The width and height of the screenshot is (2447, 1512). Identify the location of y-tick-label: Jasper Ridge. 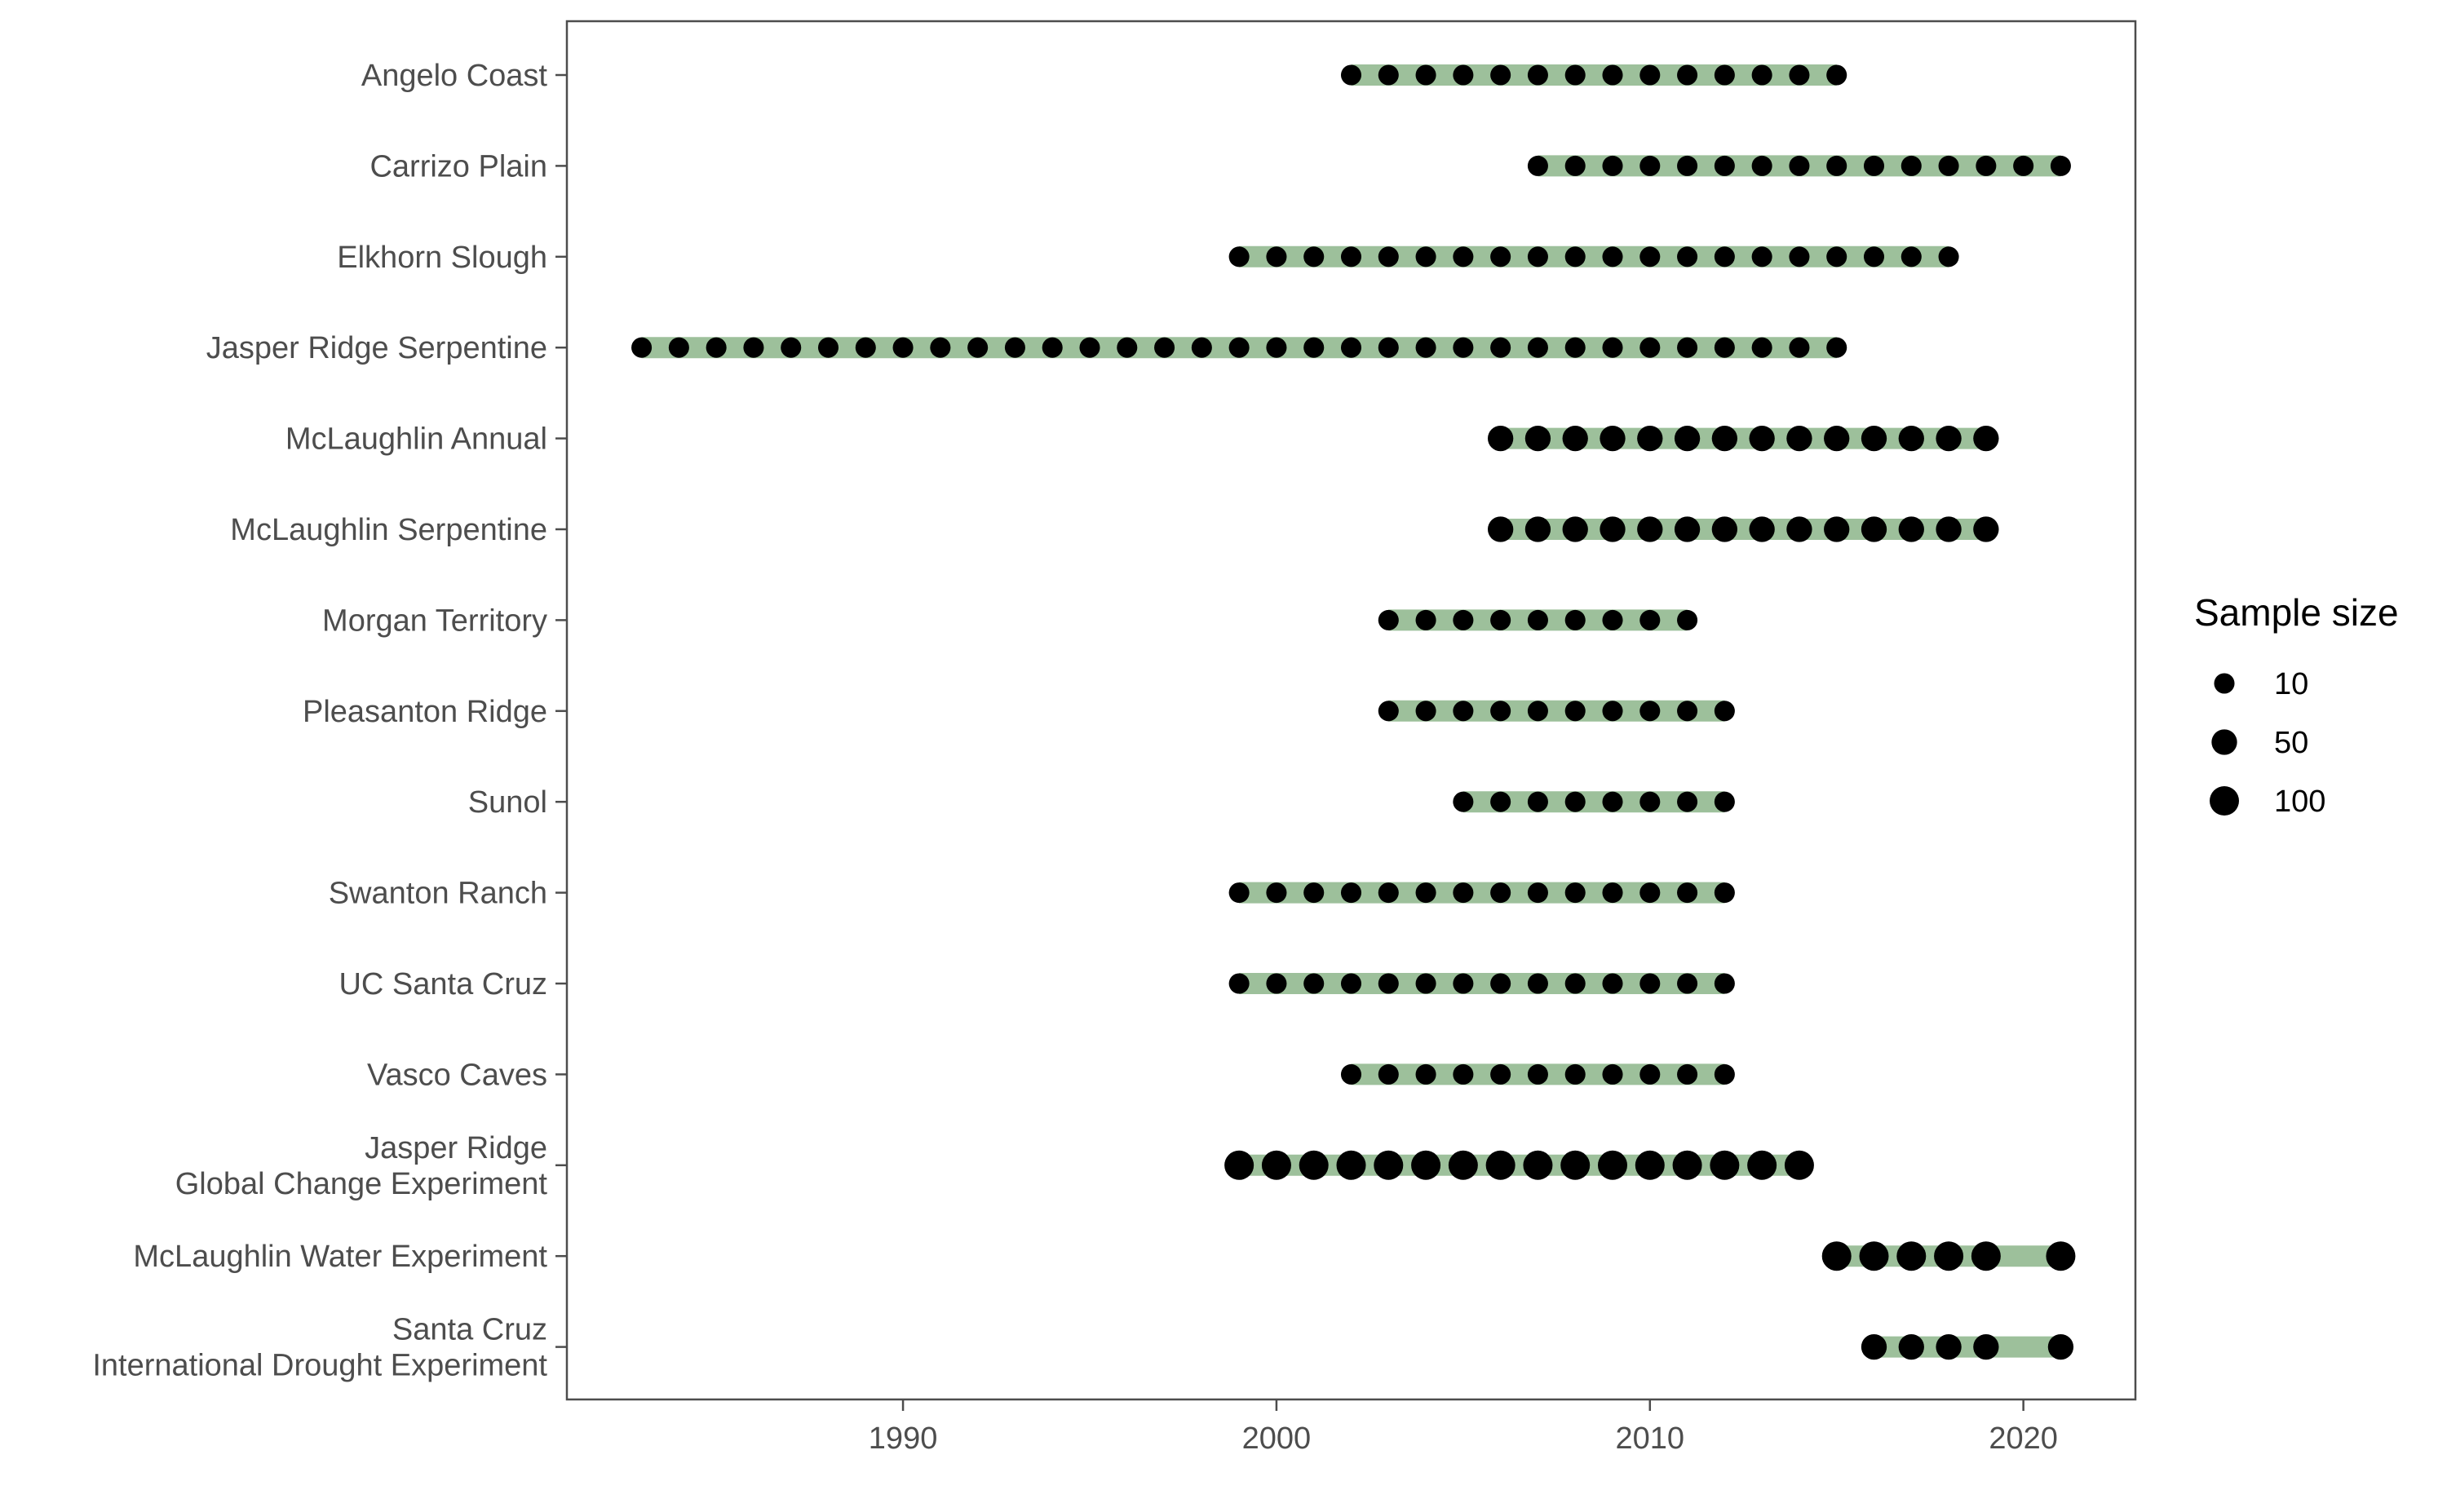
(456, 1148).